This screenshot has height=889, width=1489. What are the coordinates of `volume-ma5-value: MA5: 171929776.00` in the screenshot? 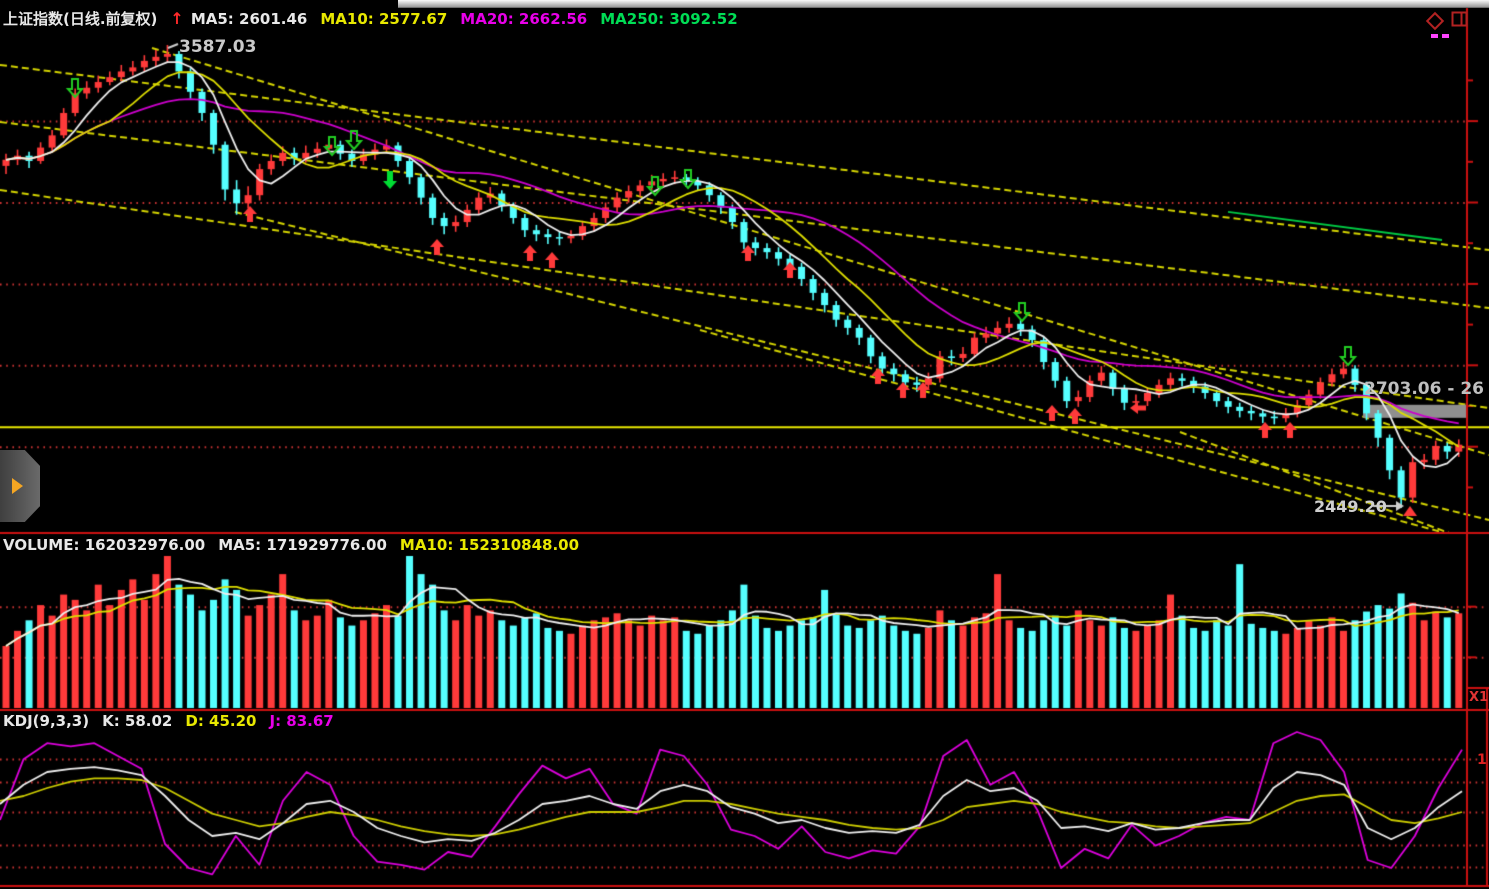 It's located at (302, 545).